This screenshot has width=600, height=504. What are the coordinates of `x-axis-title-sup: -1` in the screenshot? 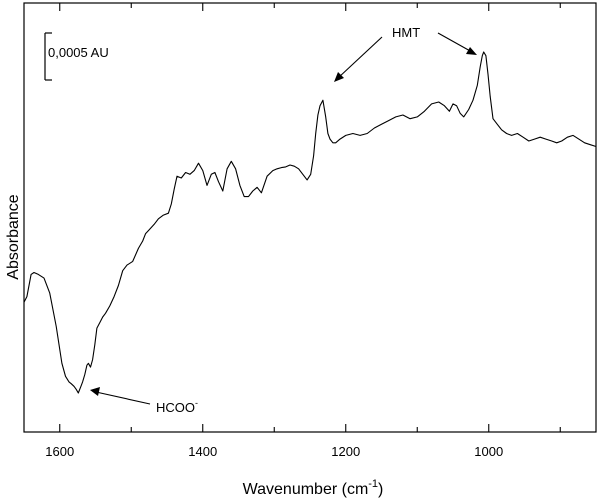 It's located at (373, 484).